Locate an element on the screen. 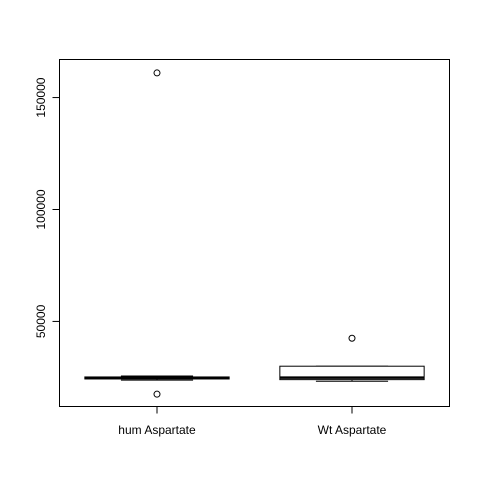 This screenshot has width=480, height=480. box-iqr is located at coordinates (352, 373).